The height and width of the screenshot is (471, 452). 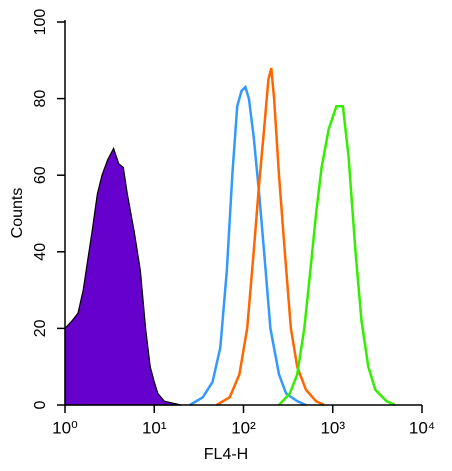 I want to click on y-tick-label: 60, so click(x=40, y=175).